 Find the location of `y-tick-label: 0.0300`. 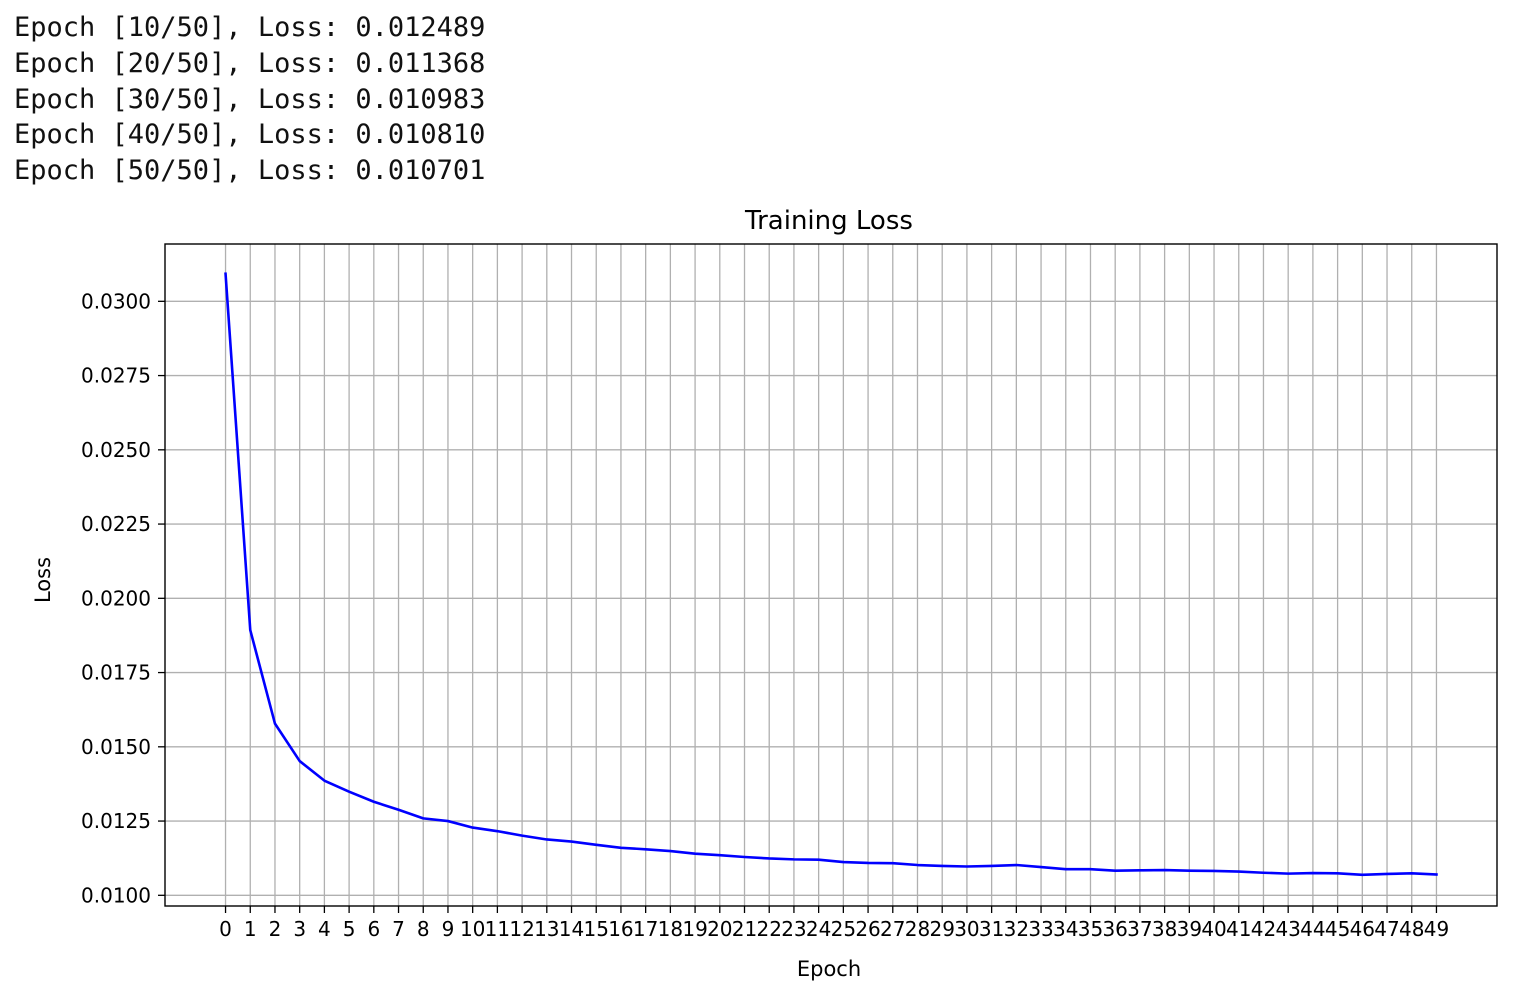

y-tick-label: 0.0300 is located at coordinates (116, 301).